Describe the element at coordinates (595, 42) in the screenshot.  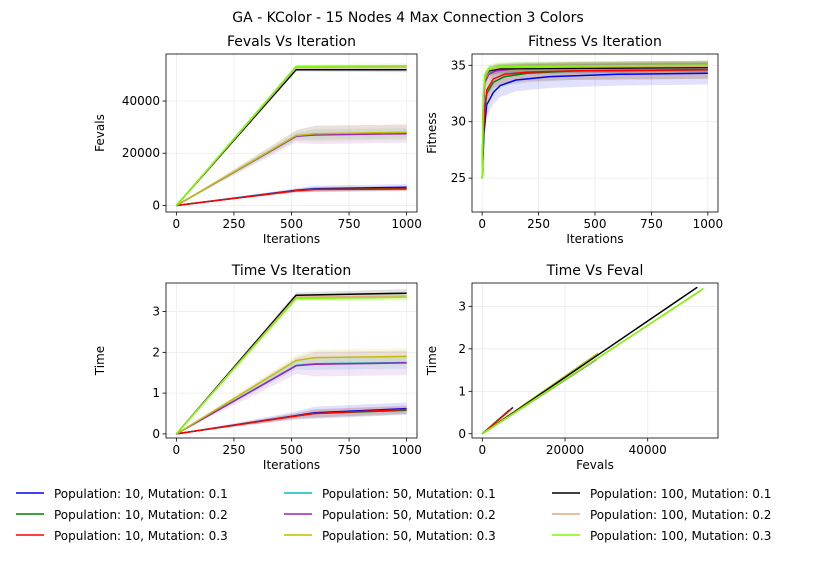
I see `subplot-title: Fitness Vs Iteration` at that location.